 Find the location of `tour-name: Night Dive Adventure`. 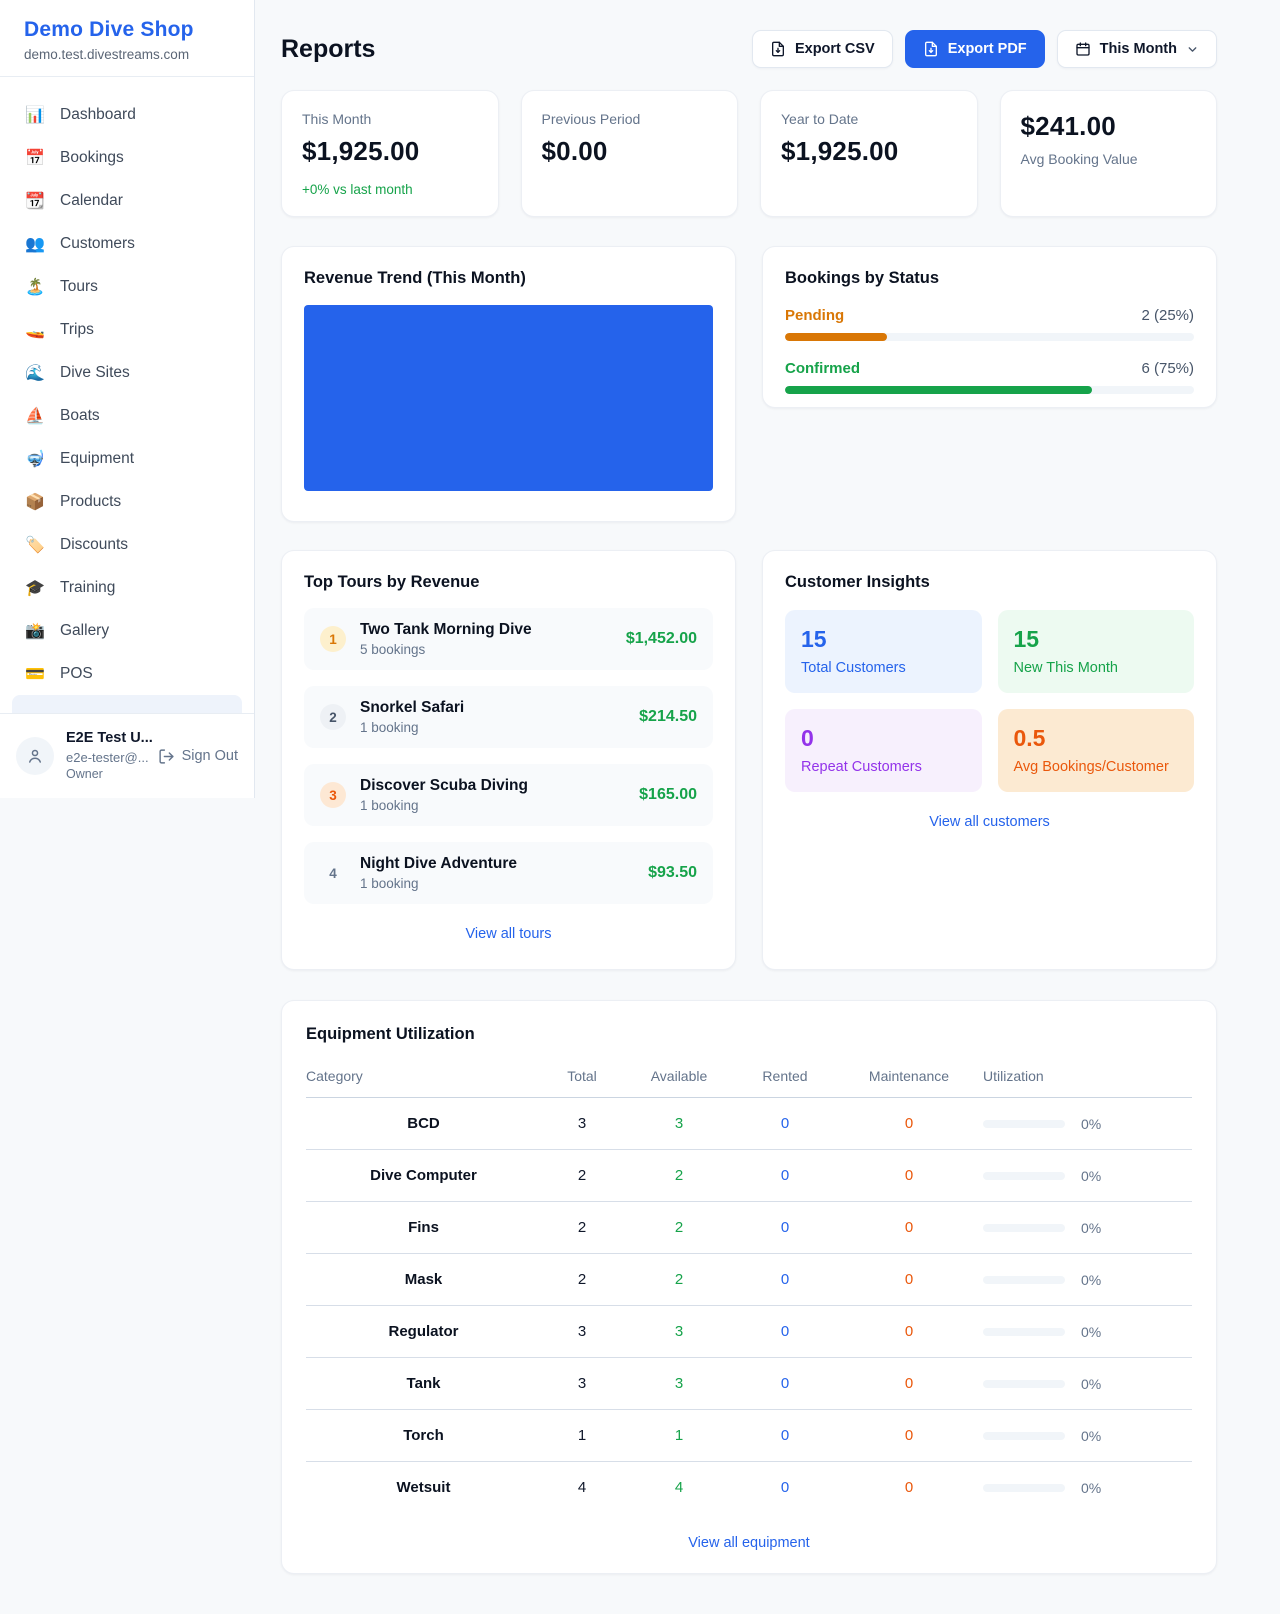

tour-name: Night Dive Adventure is located at coordinates (439, 863).